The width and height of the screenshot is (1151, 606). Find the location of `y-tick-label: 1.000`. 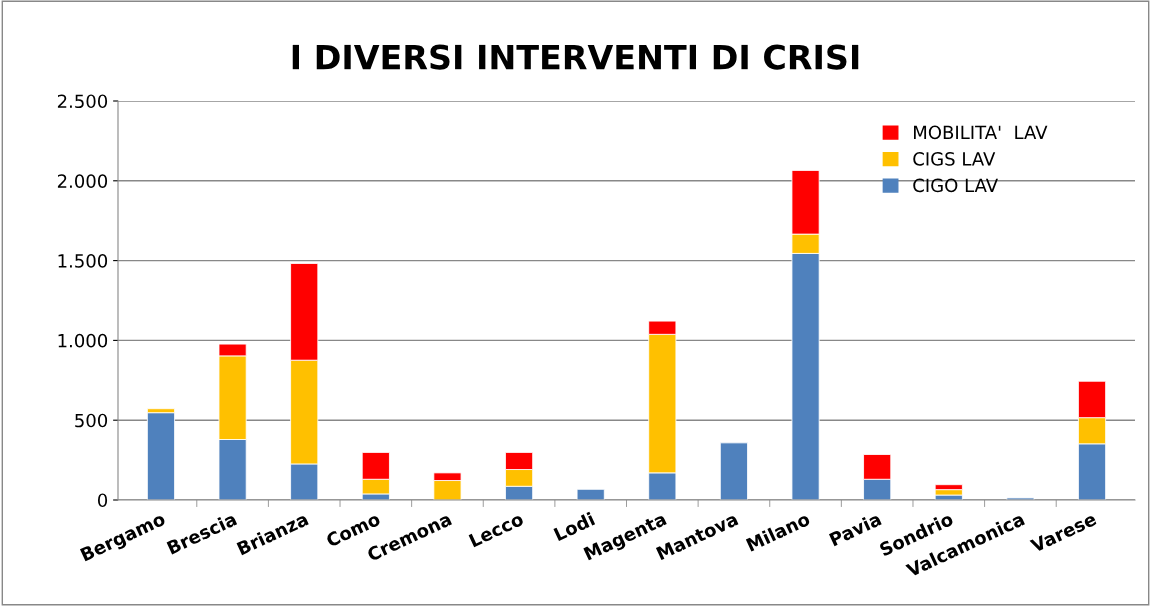

y-tick-label: 1.000 is located at coordinates (83, 340).